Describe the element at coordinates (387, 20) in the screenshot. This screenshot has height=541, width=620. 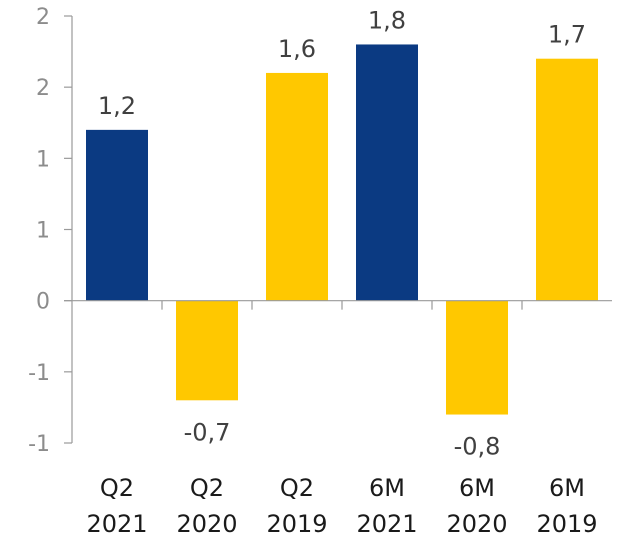
I see `data-label: 1,8` at that location.